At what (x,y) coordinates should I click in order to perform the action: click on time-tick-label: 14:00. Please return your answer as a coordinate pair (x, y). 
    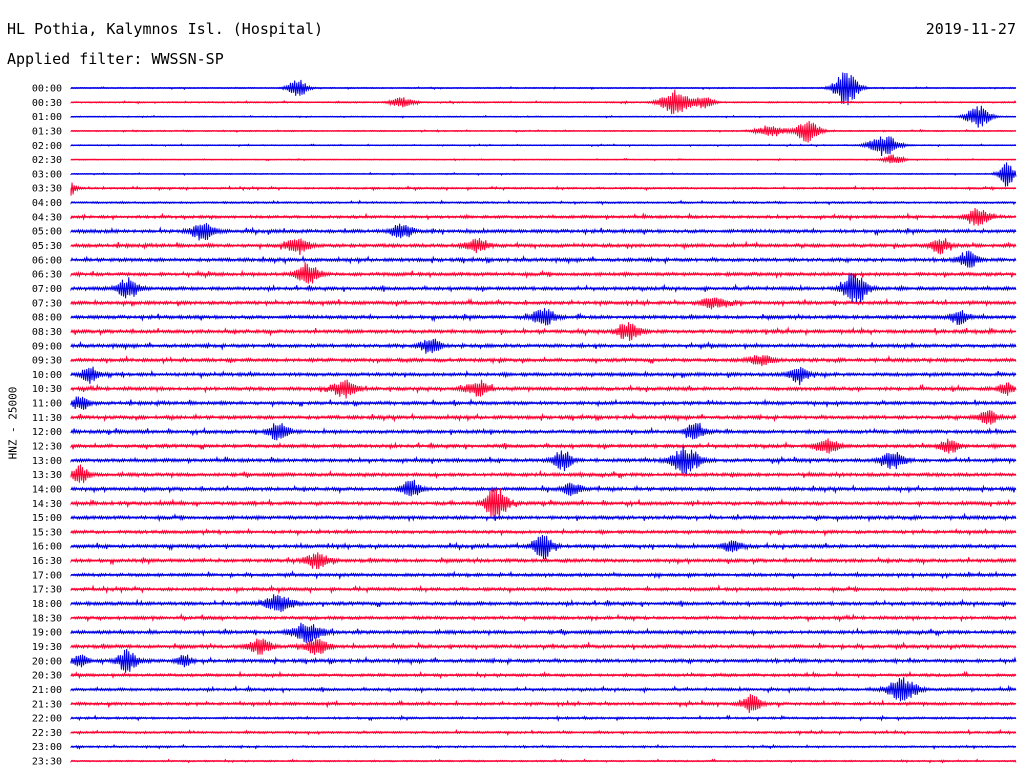
    Looking at the image, I should click on (47, 489).